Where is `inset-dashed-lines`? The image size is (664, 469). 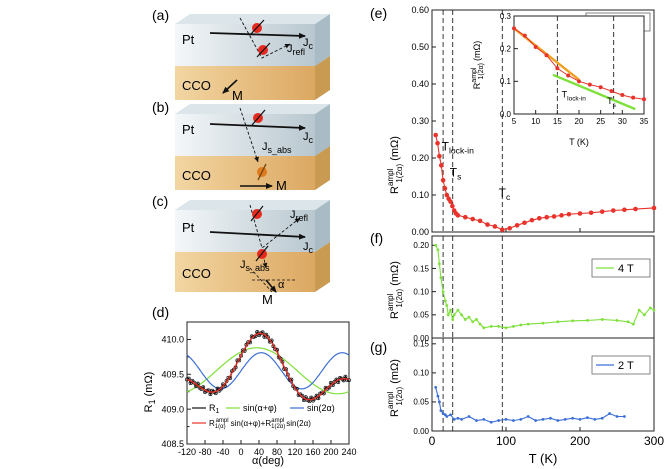 inset-dashed-lines is located at coordinates (585, 65).